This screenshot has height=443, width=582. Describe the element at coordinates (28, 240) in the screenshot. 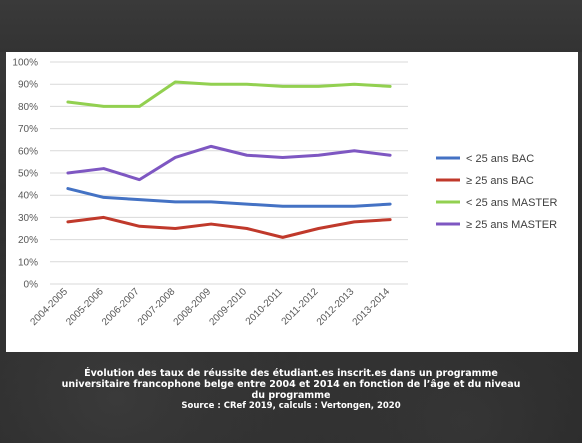

I see `y-tick-label: 20%` at that location.